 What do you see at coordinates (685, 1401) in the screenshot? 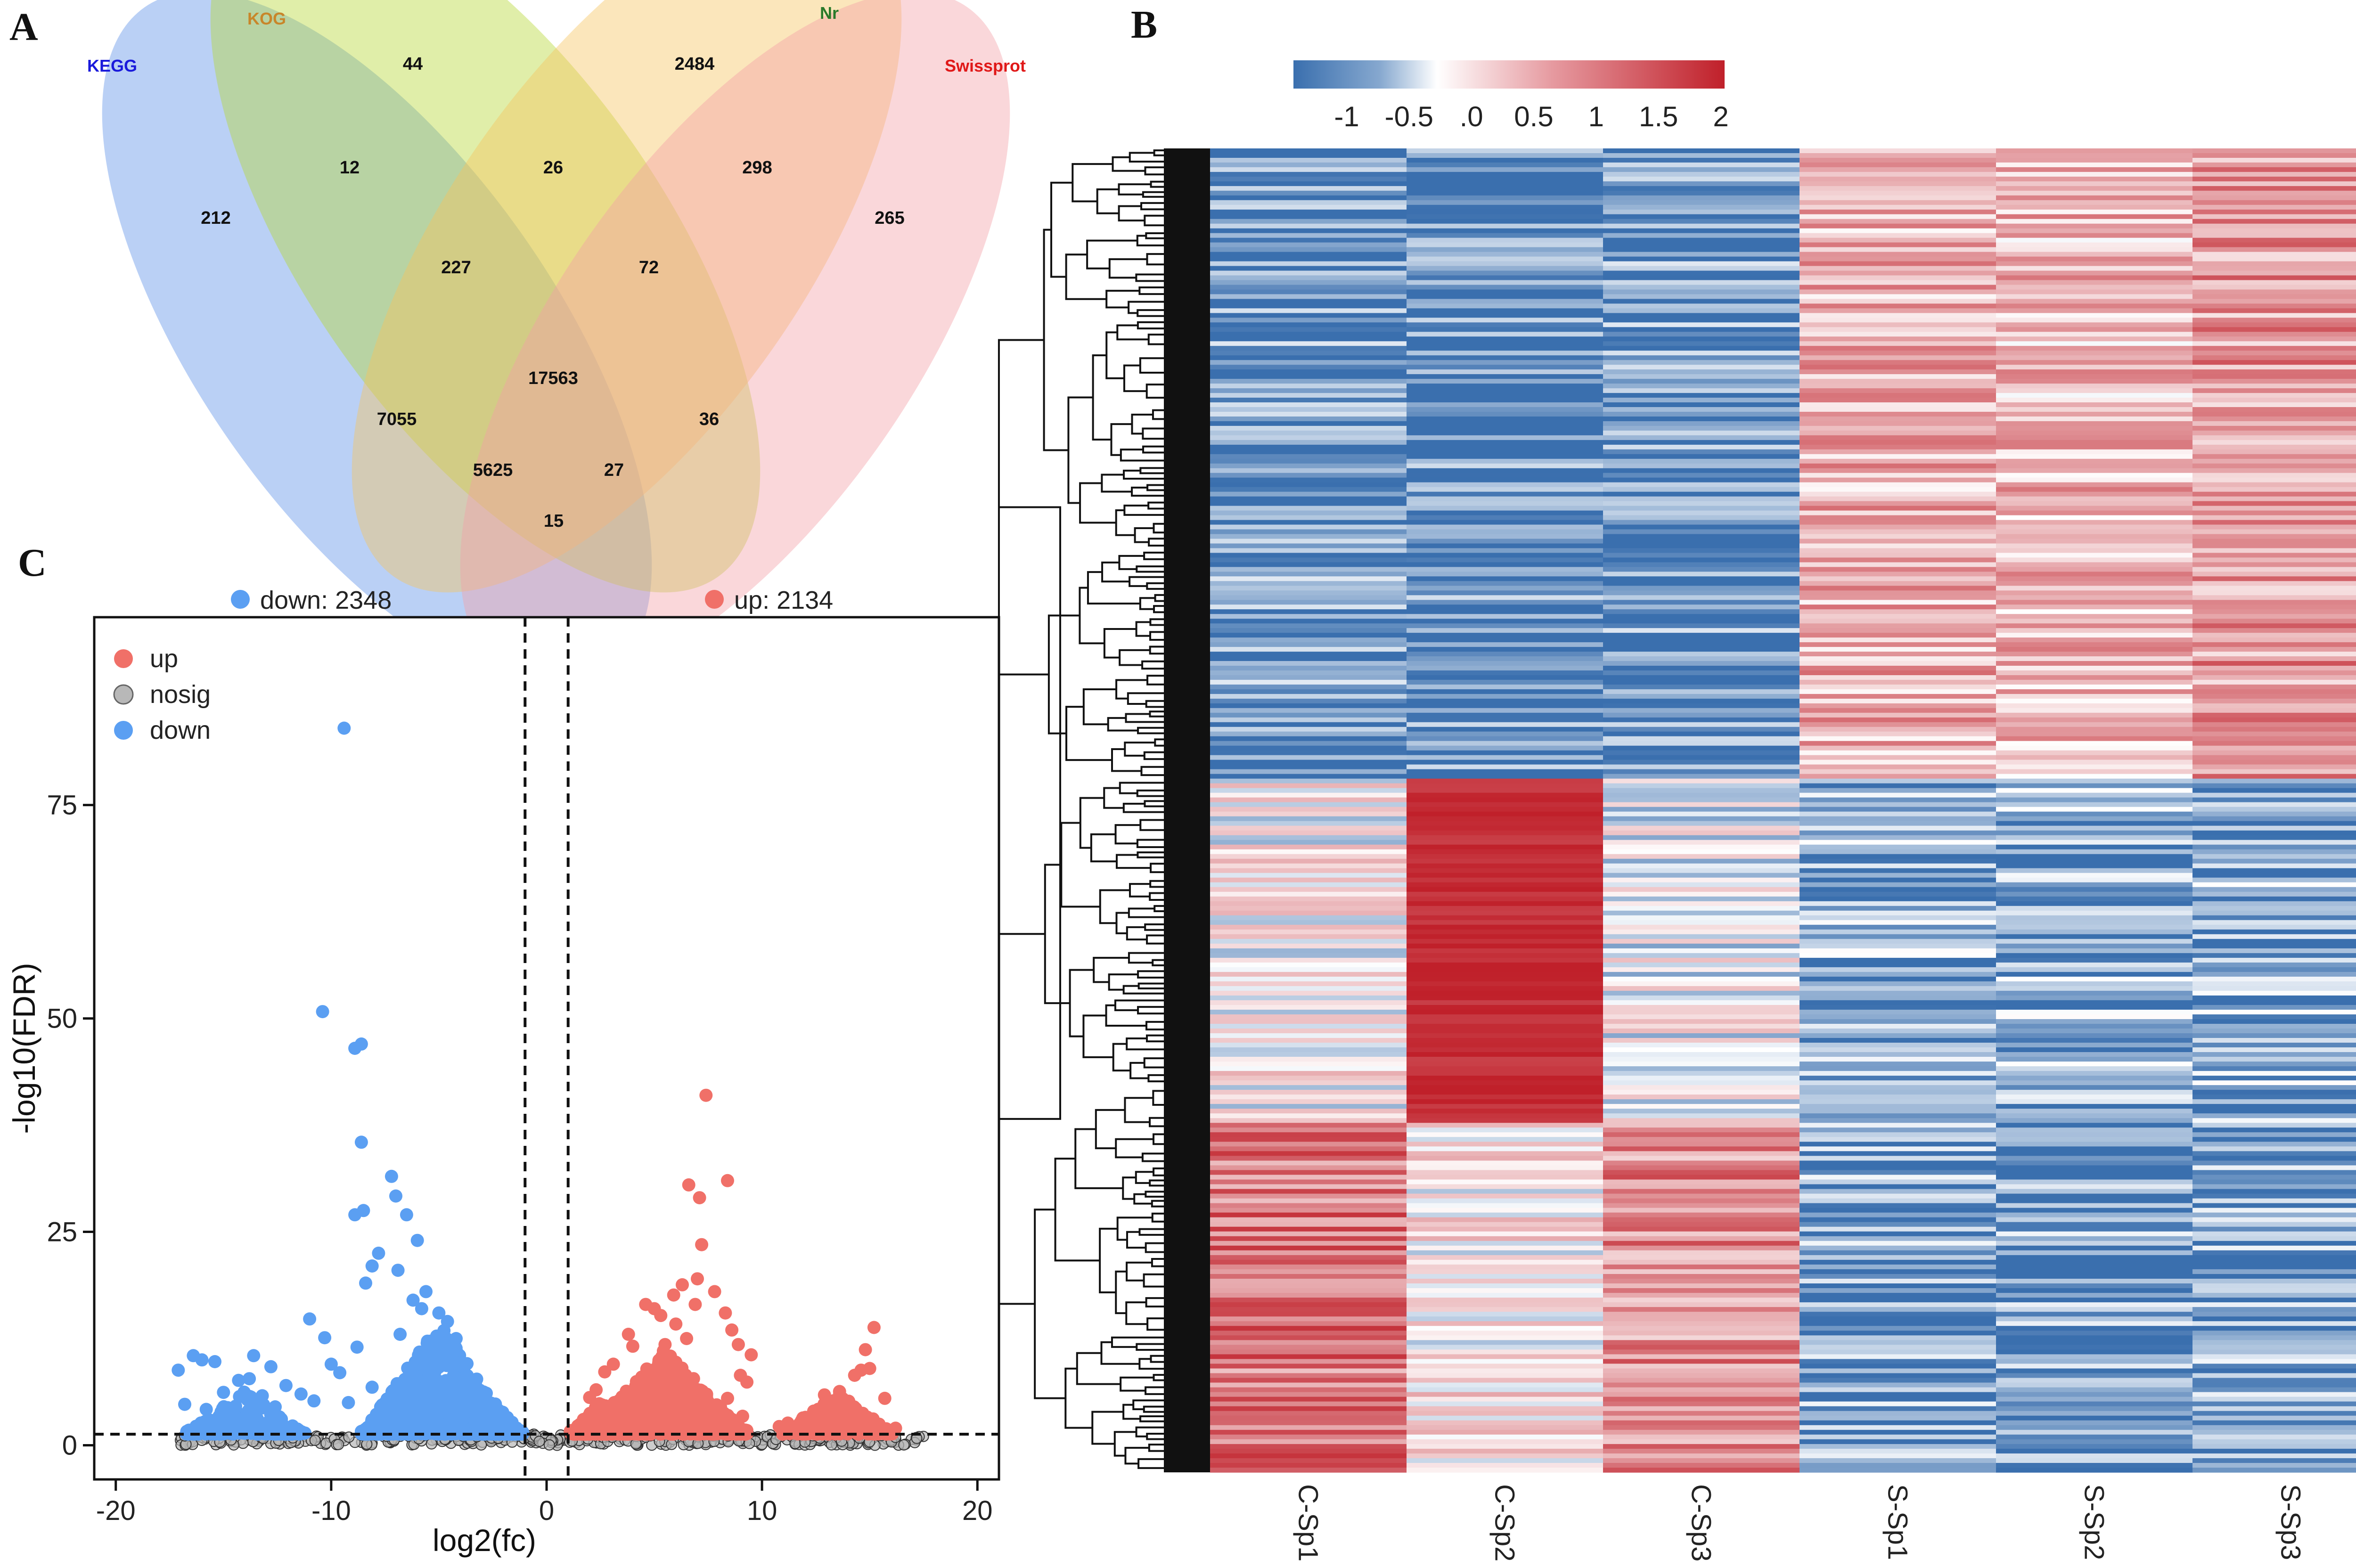
I see `point-up` at bounding box center [685, 1401].